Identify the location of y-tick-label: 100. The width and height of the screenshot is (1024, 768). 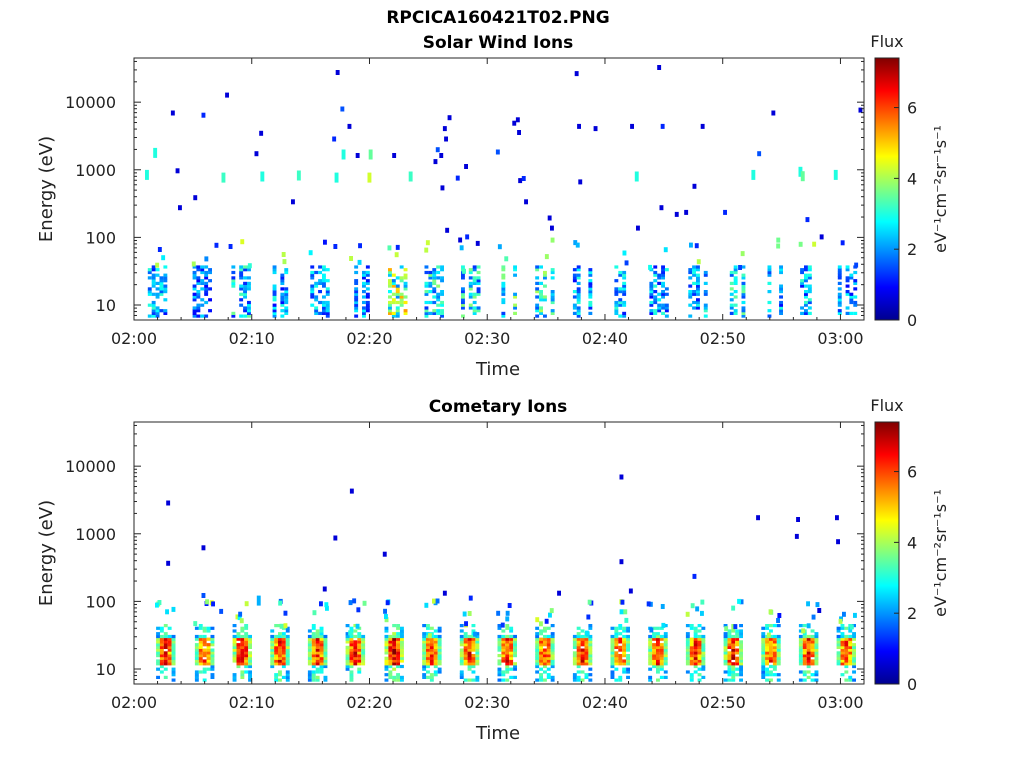
(100, 601).